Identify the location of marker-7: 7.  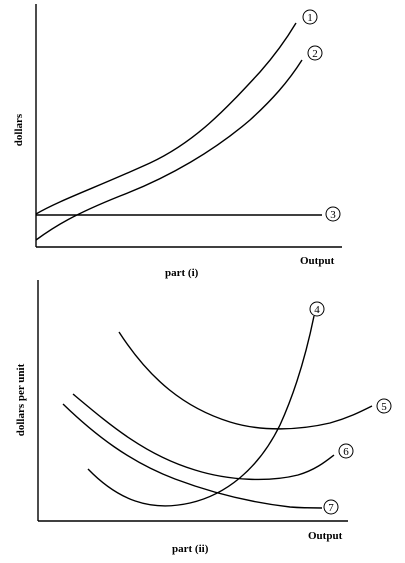
(331, 507).